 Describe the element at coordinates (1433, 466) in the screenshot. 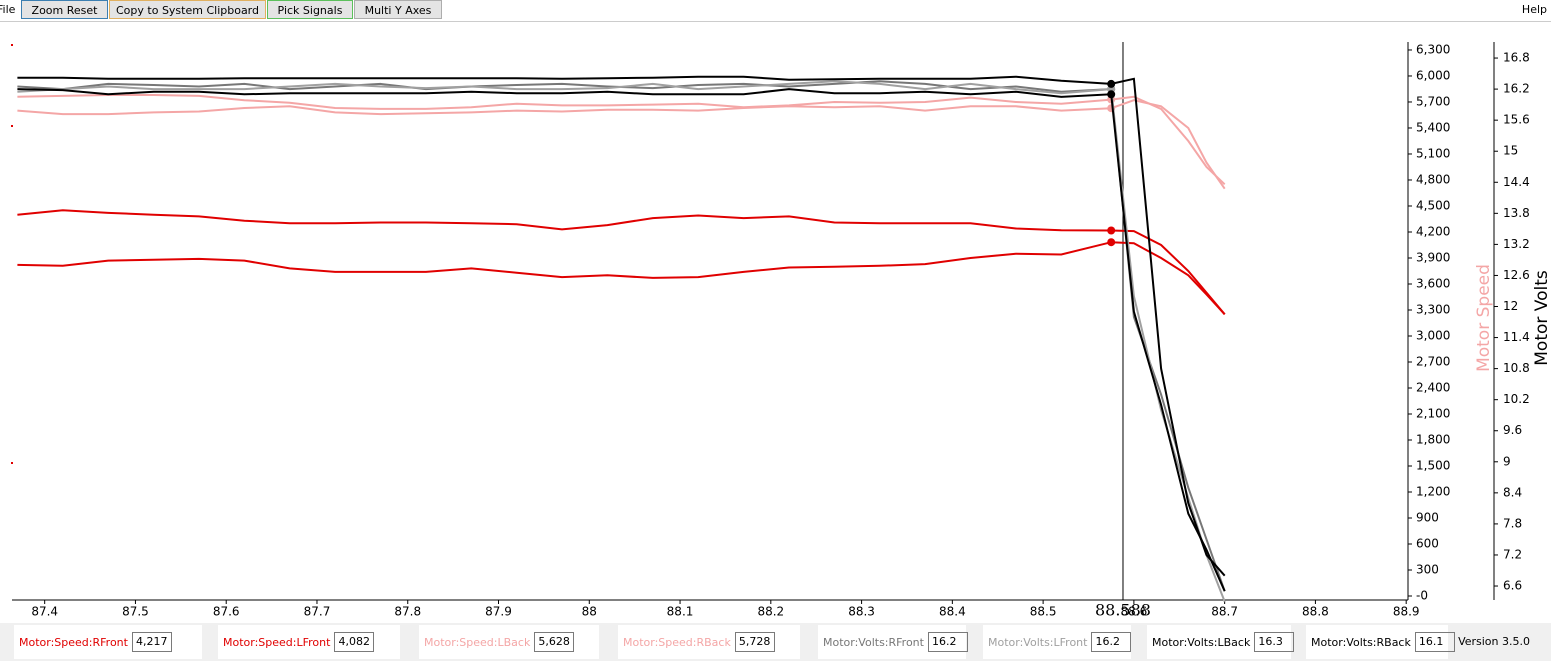

I see `y-tick-label: 1,500` at that location.